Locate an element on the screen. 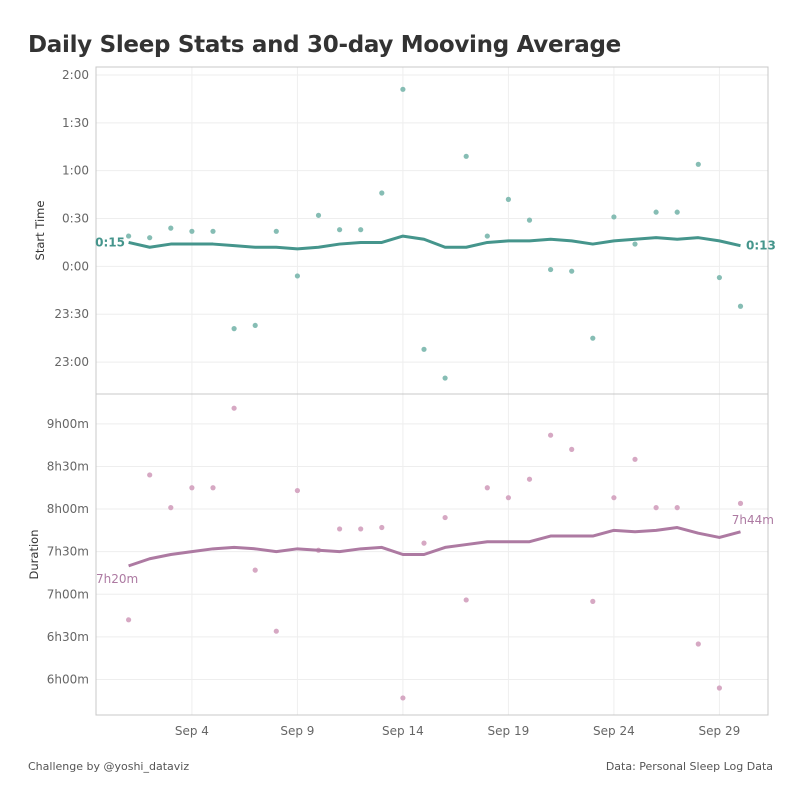 The width and height of the screenshot is (800, 800). footer-credit: Challenge by @yoshi_dataviz is located at coordinates (109, 766).